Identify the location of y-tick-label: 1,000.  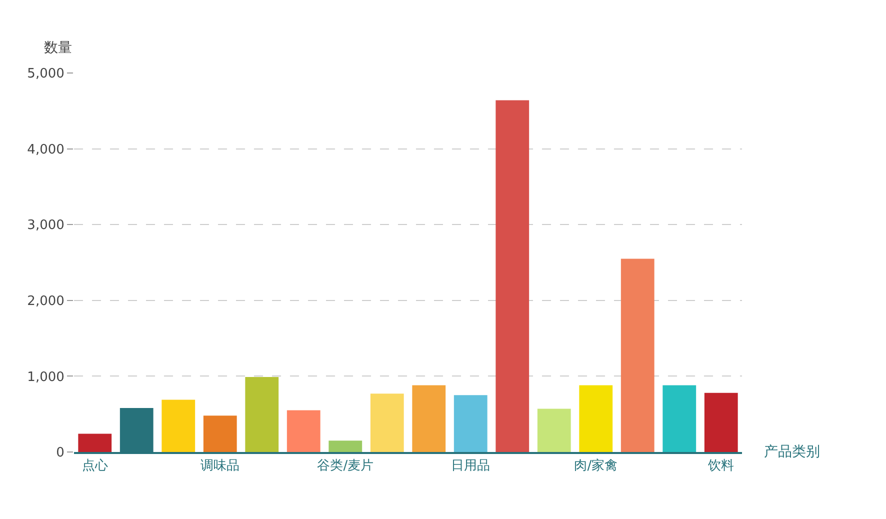
(45, 377).